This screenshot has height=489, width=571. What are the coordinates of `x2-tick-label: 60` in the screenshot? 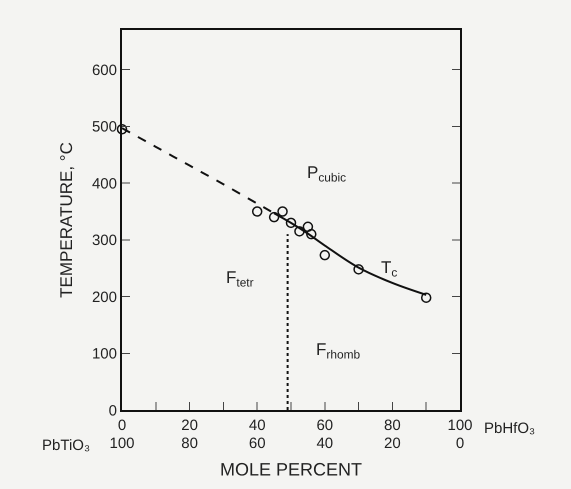 It's located at (257, 443).